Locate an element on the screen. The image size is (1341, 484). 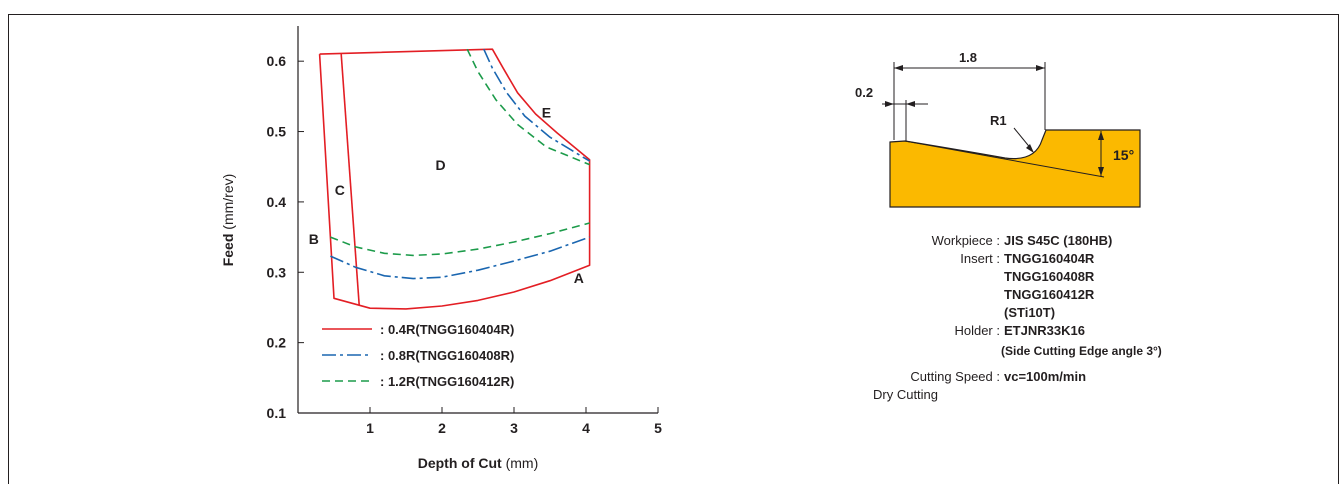
arrow-0-2-left is located at coordinates (889, 104).